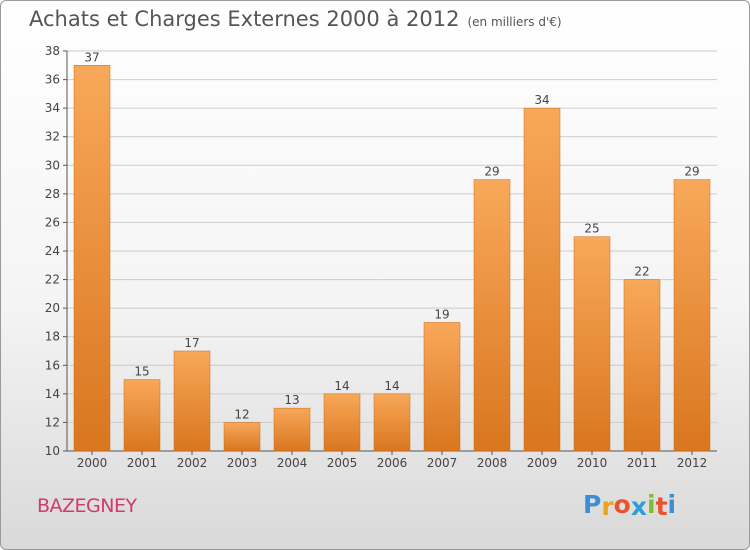  What do you see at coordinates (52, 51) in the screenshot?
I see `y-tick-label: 38` at bounding box center [52, 51].